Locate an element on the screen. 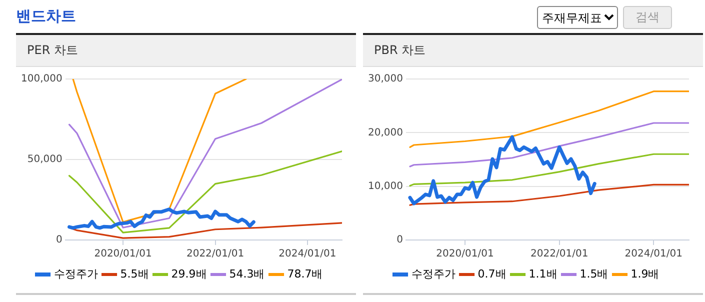 This screenshot has height=302, width=705. y-tick-label: 30,000 is located at coordinates (385, 79).